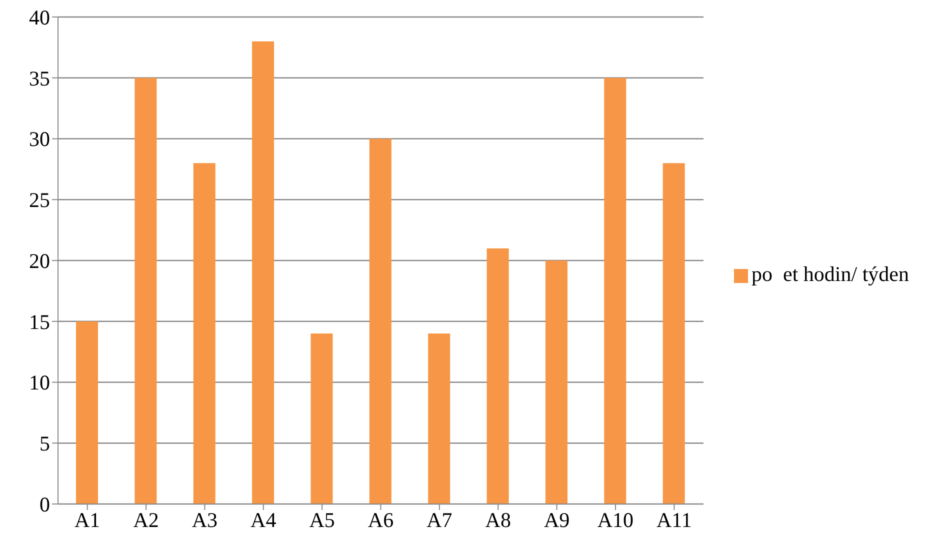  I want to click on x-tick-label: A7, so click(439, 520).